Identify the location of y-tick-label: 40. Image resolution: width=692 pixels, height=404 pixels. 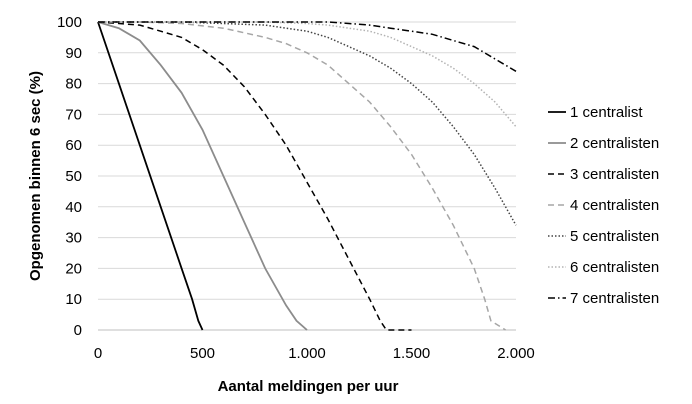
(73, 207).